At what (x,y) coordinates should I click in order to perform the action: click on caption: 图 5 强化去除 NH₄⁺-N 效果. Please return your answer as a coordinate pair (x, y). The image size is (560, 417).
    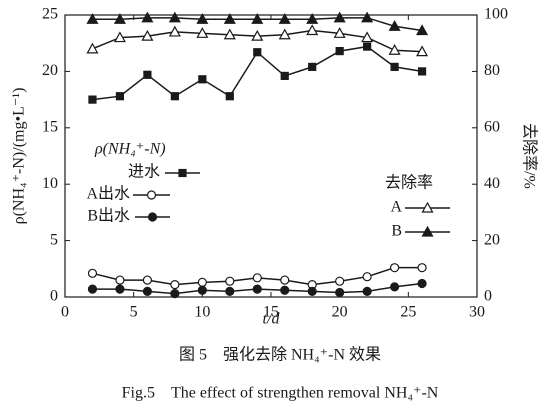
    Looking at the image, I should click on (280, 355).